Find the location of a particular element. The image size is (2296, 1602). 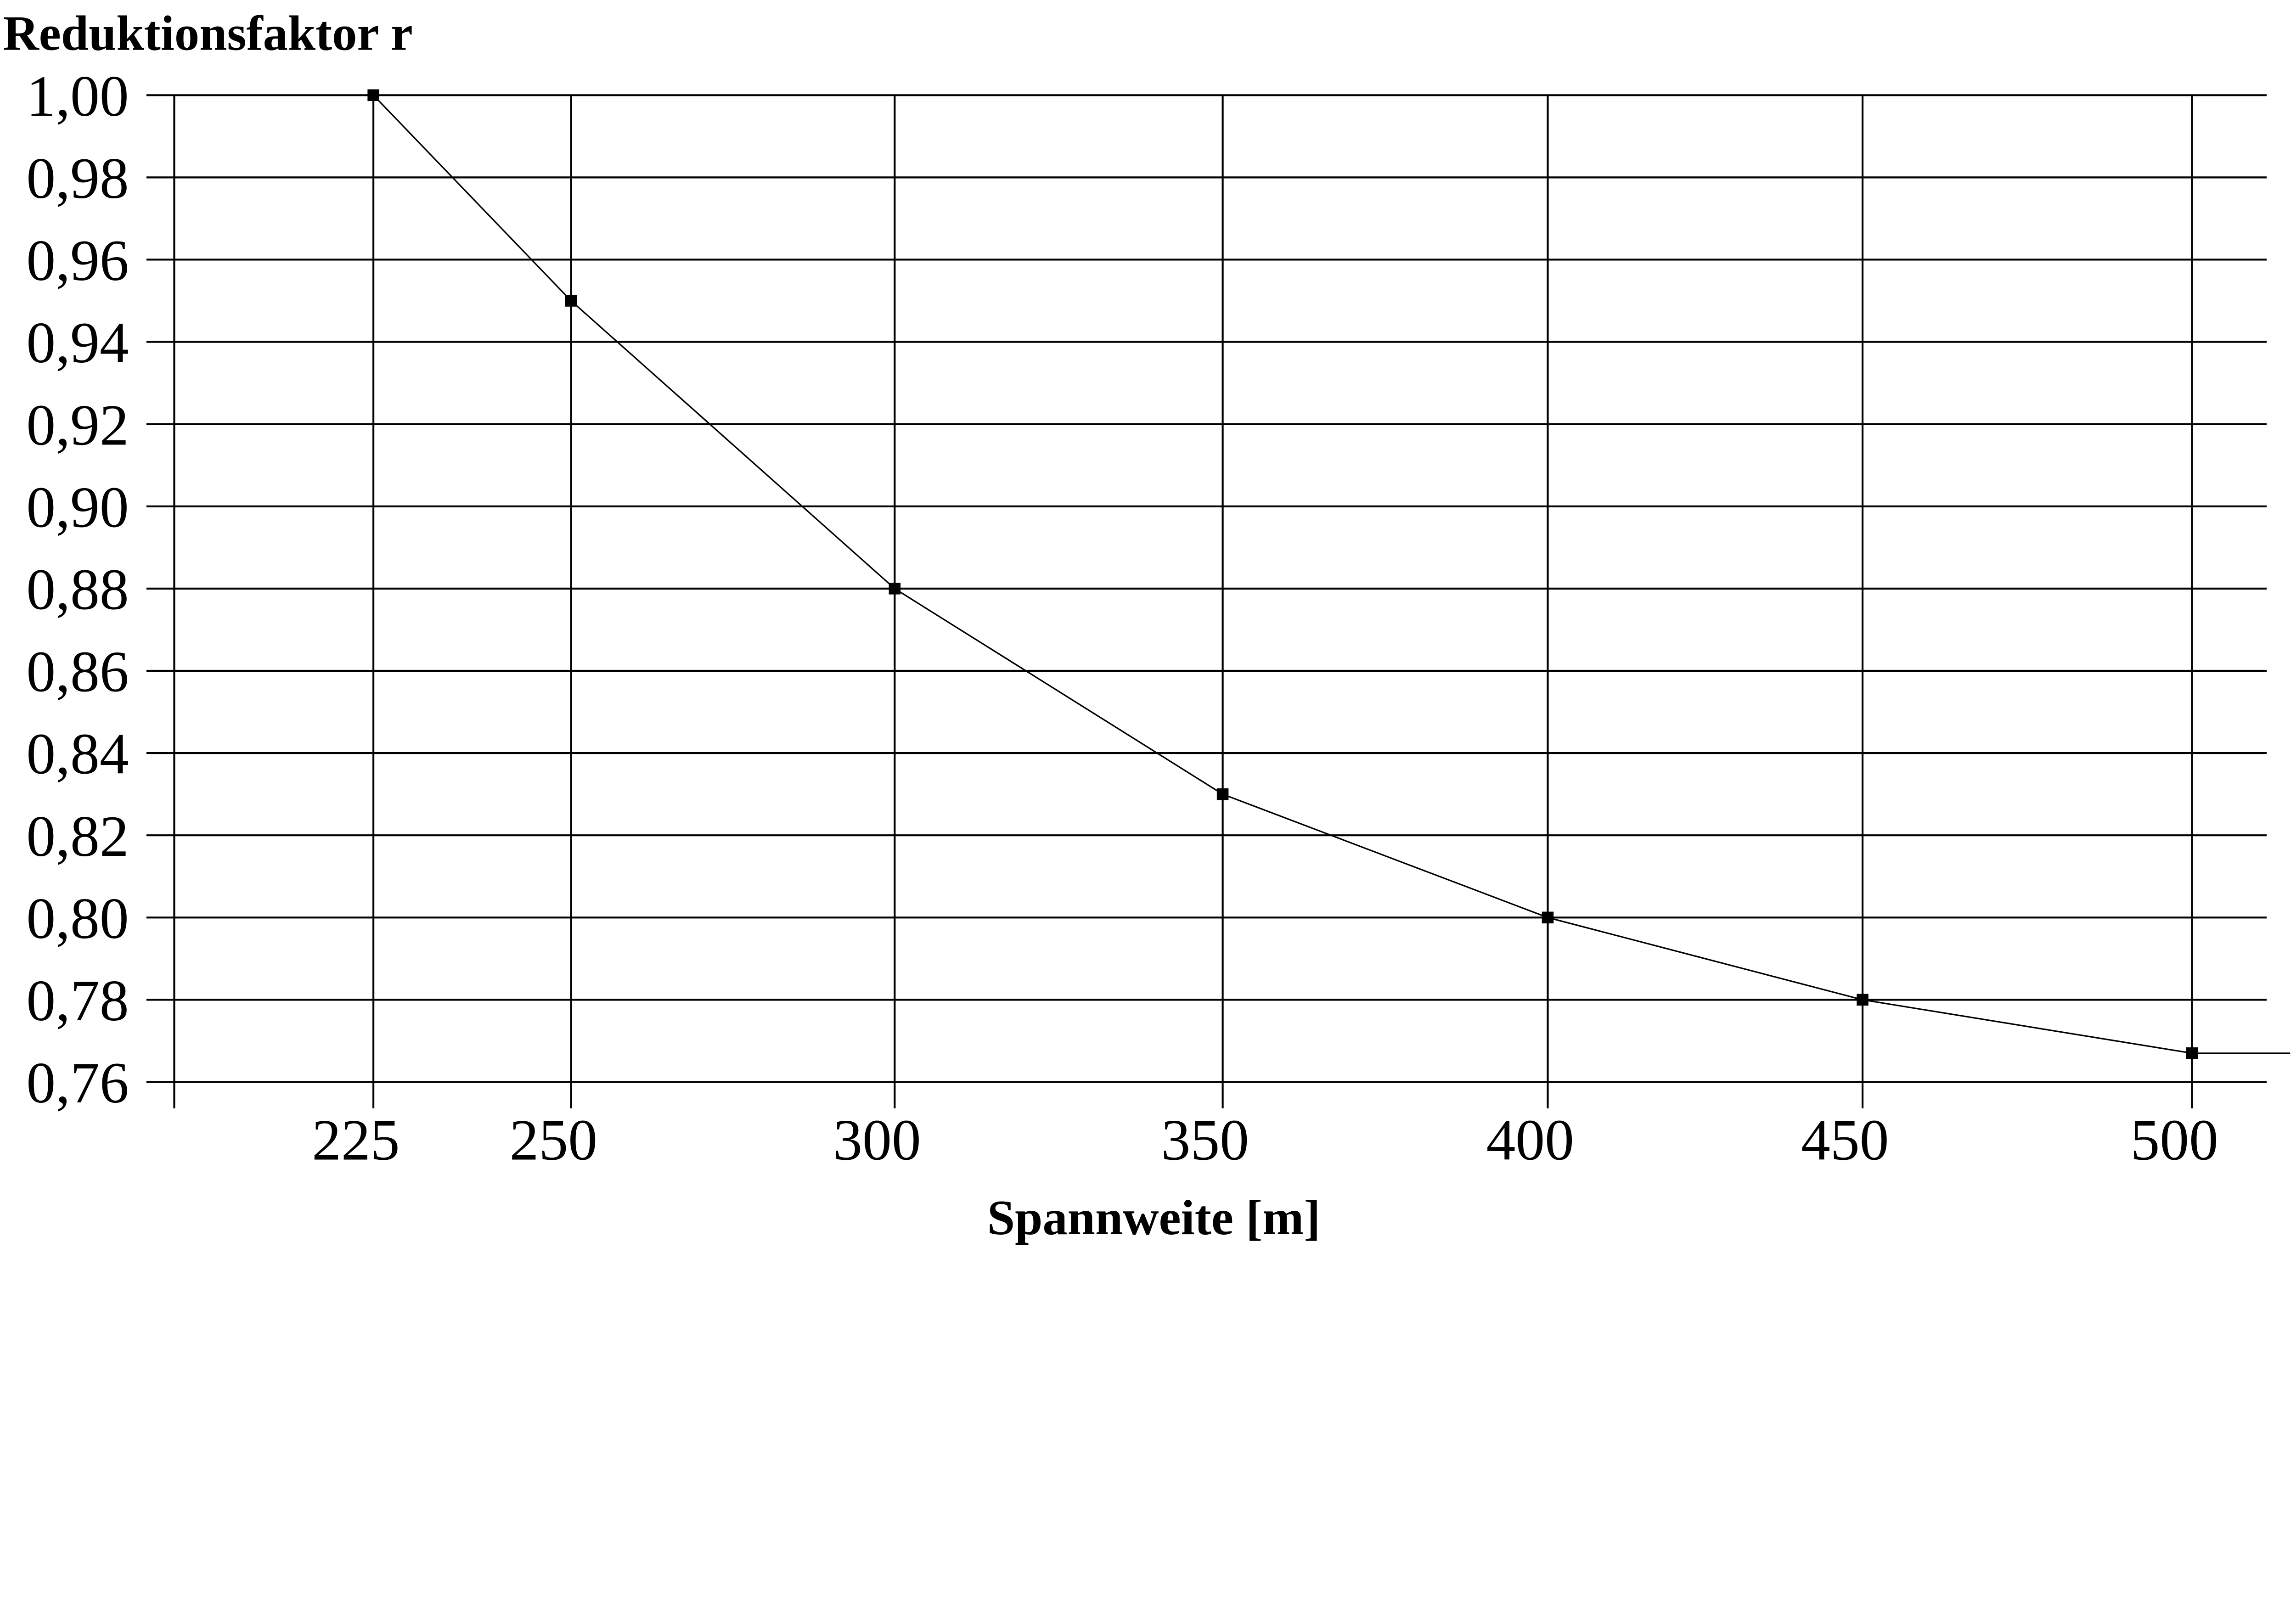

x-axis-label: Spannweite [m] is located at coordinates (1154, 1218).